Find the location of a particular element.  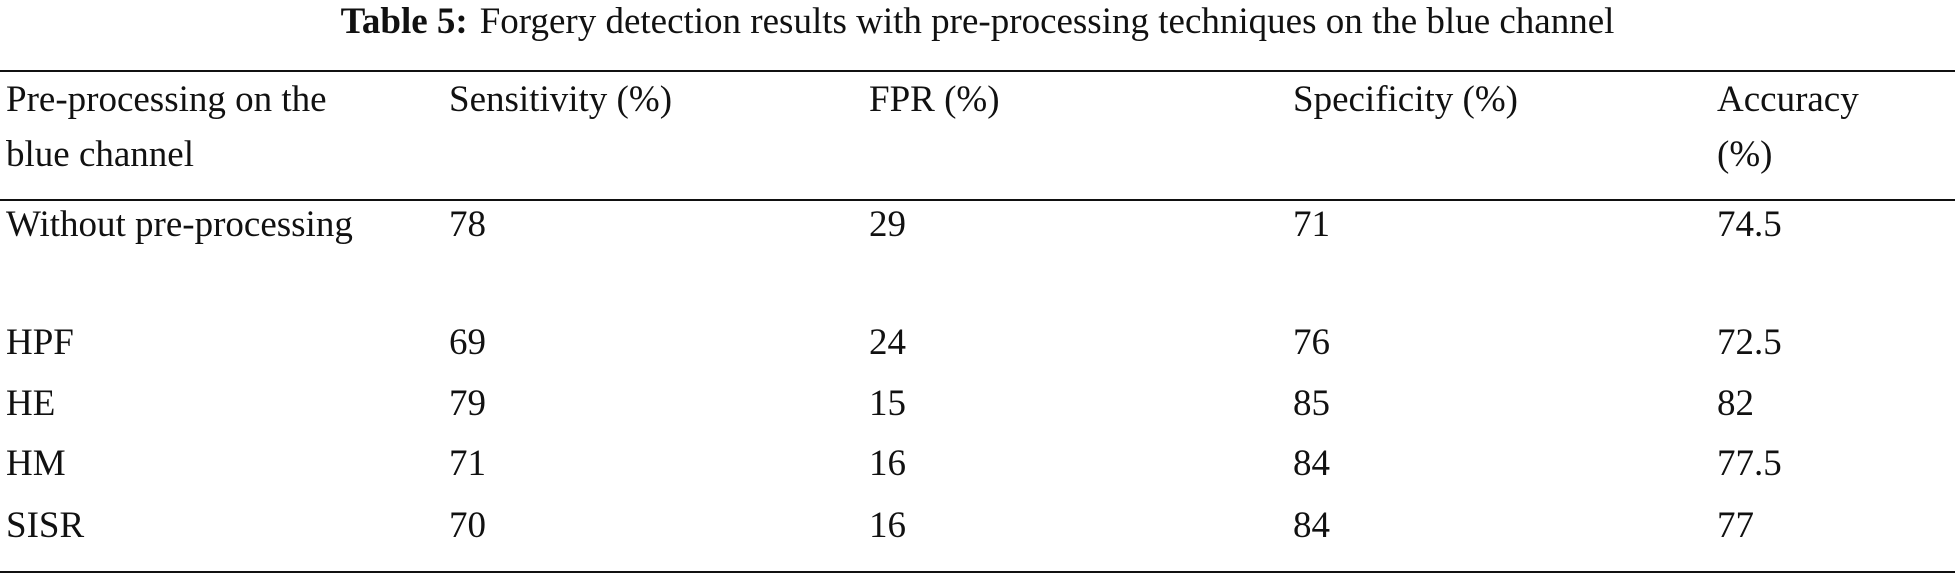

table-cell: 69 is located at coordinates (467, 342).